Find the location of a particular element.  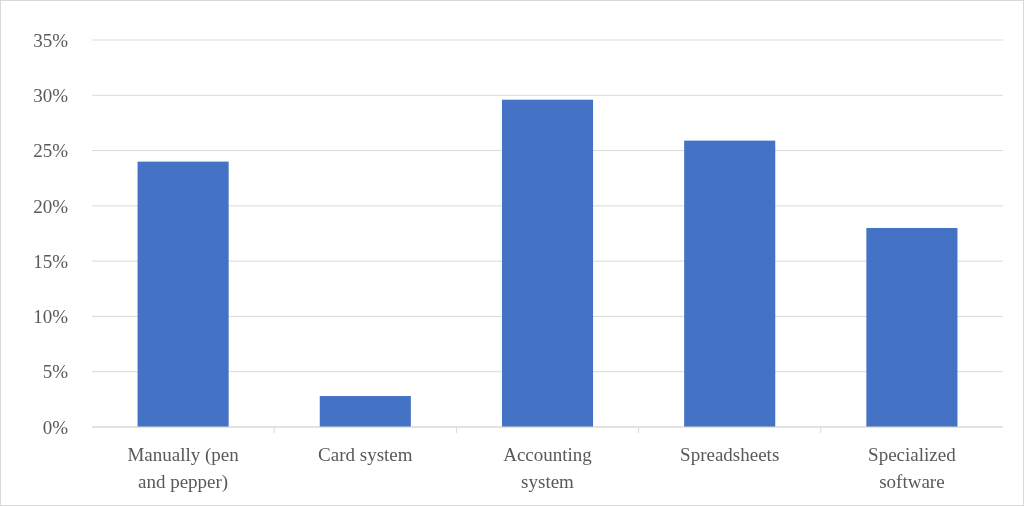

y-tick-label: 10% is located at coordinates (51, 317).